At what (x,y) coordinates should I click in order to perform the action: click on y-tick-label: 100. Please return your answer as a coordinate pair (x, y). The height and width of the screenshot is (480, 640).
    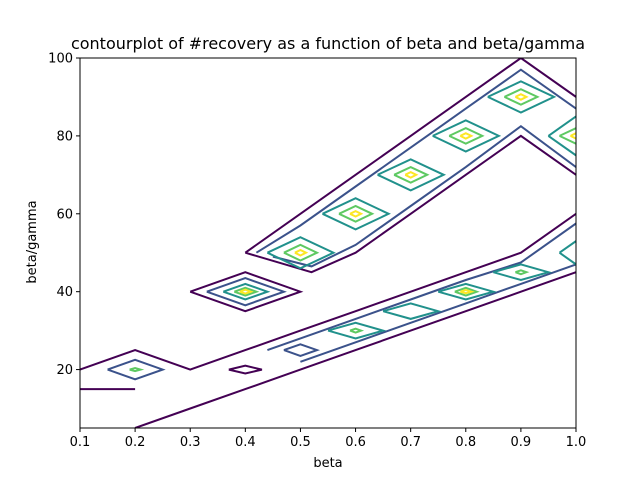
    Looking at the image, I should click on (60, 59).